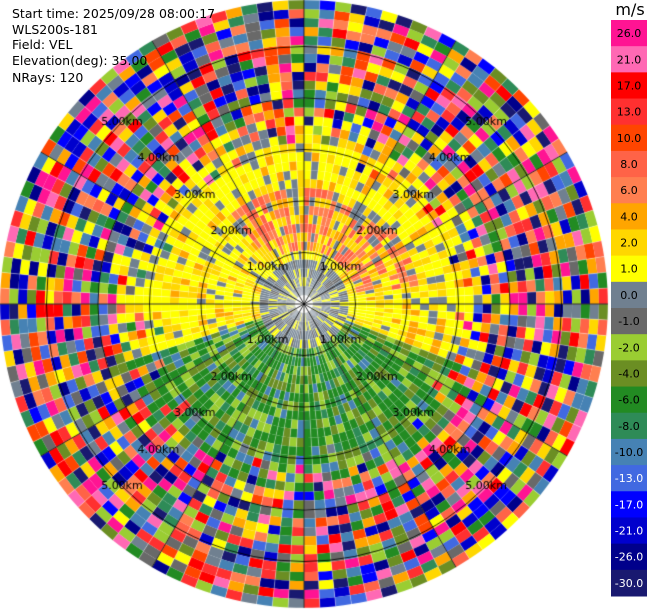 This screenshot has width=650, height=610. I want to click on field-label: Field: VEL, so click(42, 44).